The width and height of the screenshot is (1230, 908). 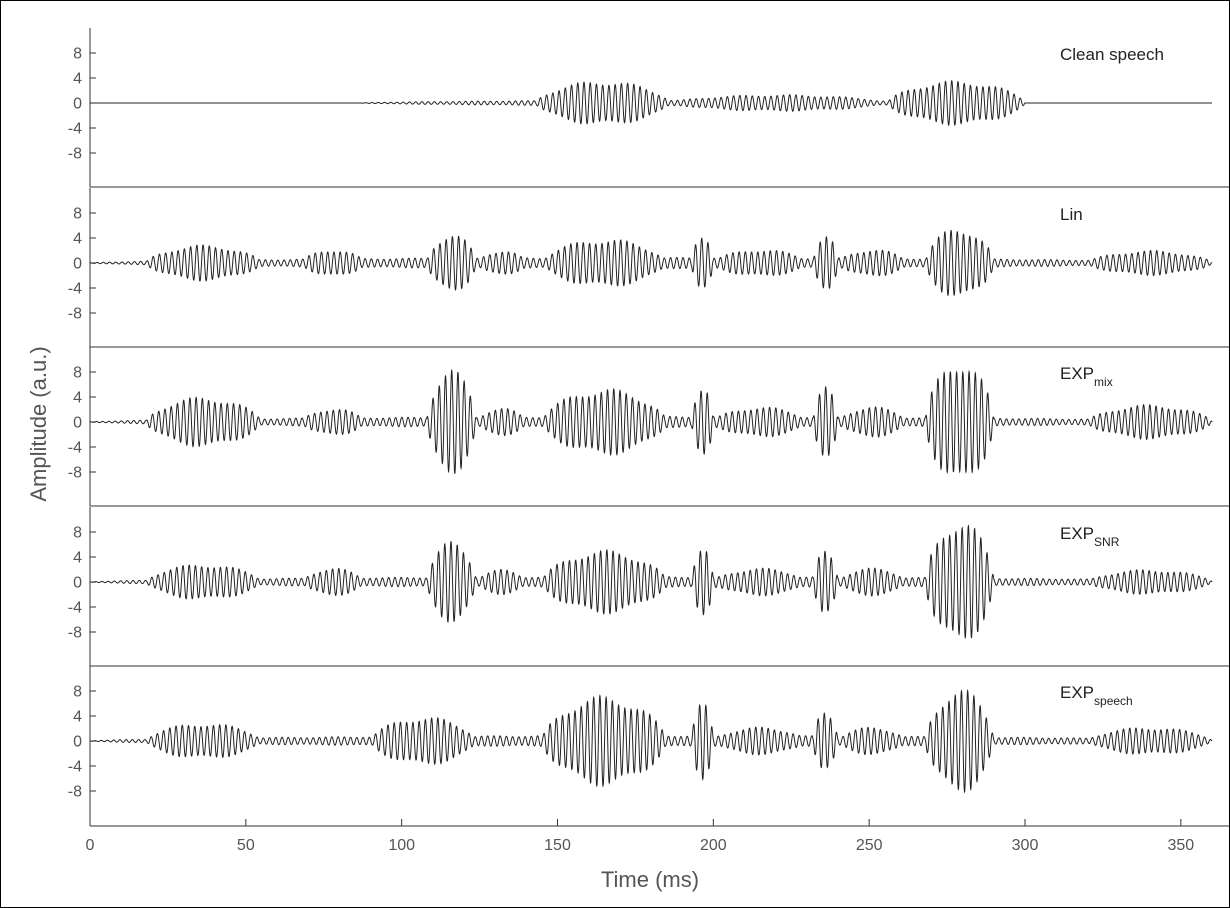 What do you see at coordinates (713, 845) in the screenshot?
I see `x-tick-label: 200` at bounding box center [713, 845].